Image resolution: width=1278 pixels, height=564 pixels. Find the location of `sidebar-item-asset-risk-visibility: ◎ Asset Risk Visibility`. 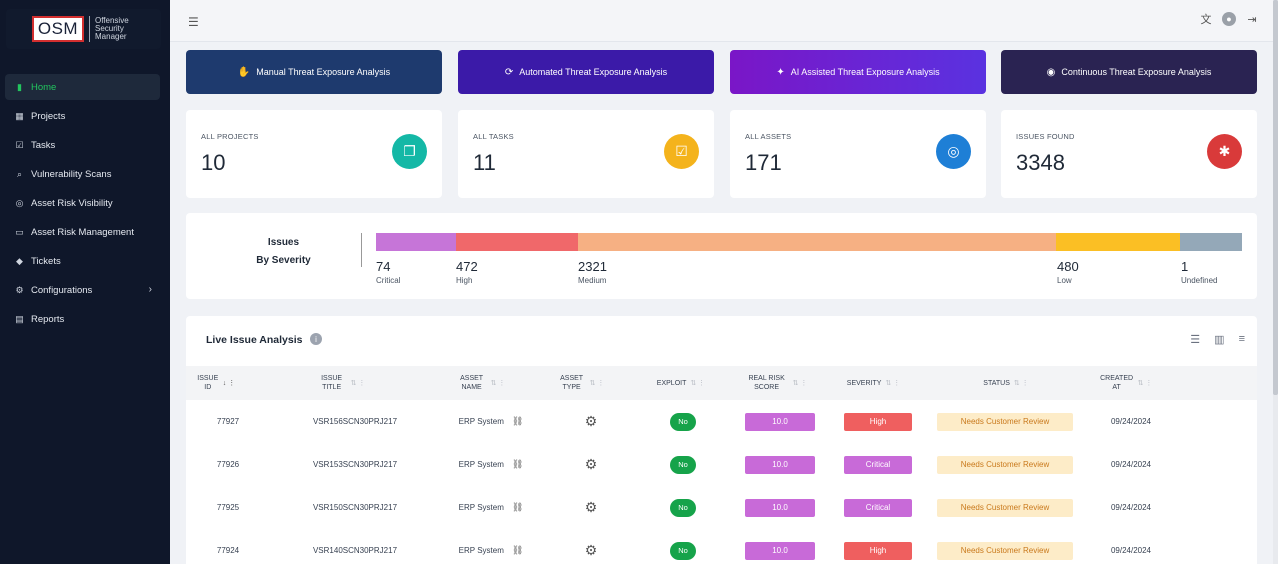

sidebar-item-asset-risk-visibility: ◎ Asset Risk Visibility is located at coordinates (82, 203).